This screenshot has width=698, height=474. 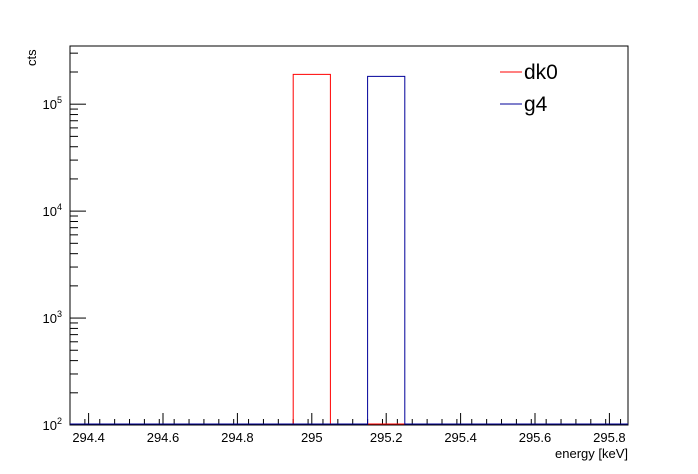 I want to click on x-tick-label: 294.8, so click(x=237, y=437).